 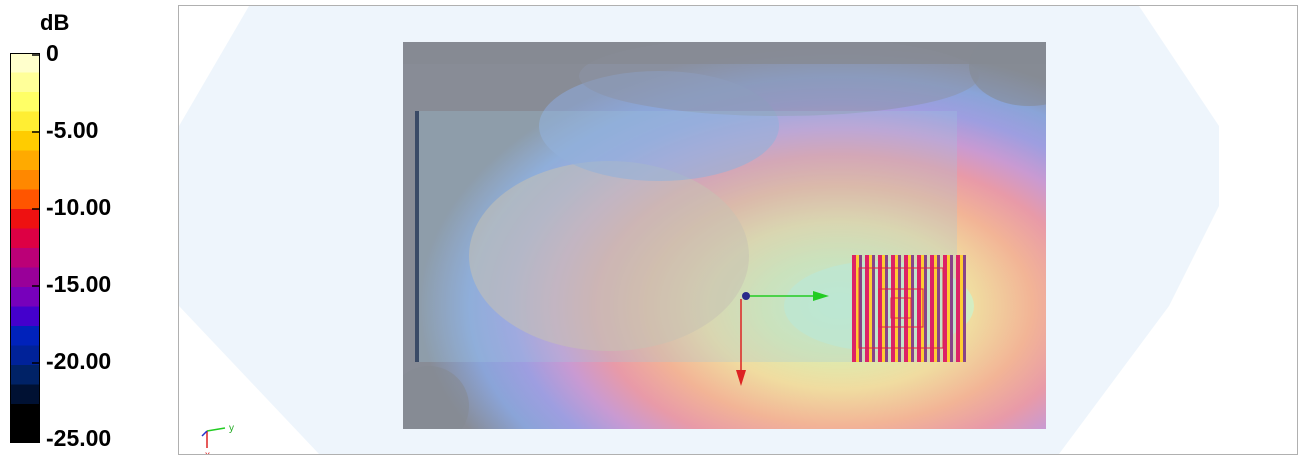 I want to click on tick-label-5: -25.00, so click(x=79, y=438).